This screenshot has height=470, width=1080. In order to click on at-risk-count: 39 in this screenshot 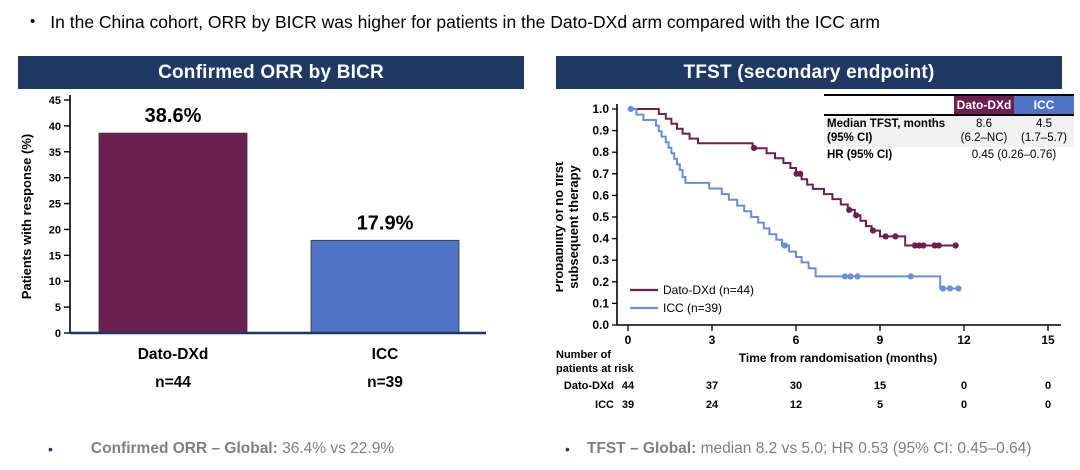, I will do `click(628, 405)`.